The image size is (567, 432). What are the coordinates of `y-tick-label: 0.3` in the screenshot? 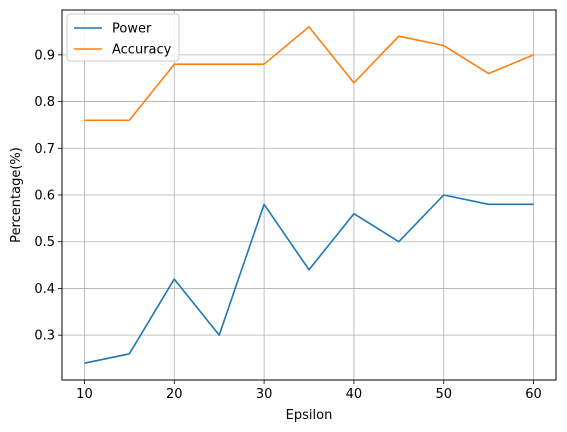 It's located at (44, 336).